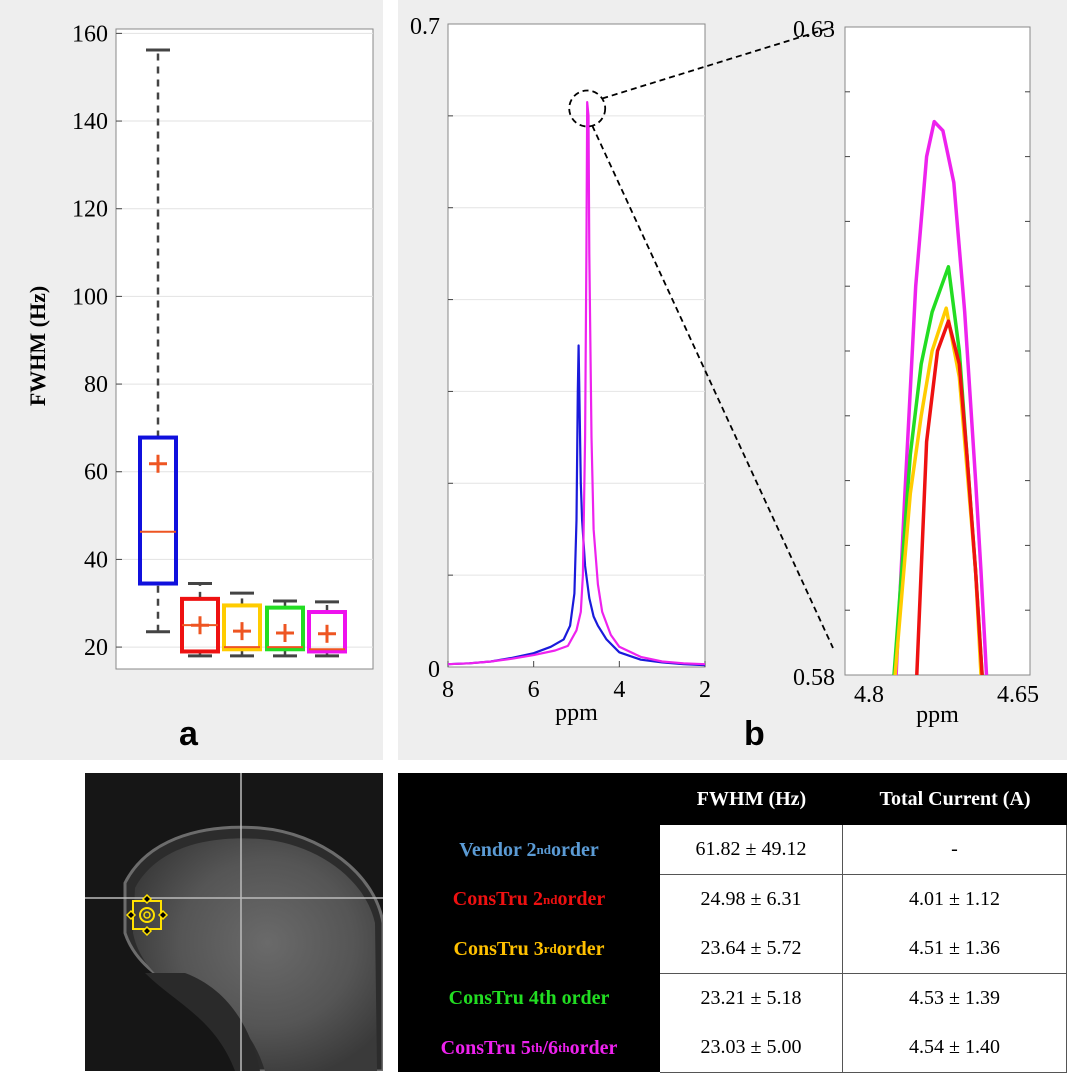 The width and height of the screenshot is (1067, 1073). What do you see at coordinates (751, 1048) in the screenshot?
I see `fwhm-cell: 23.03 ± 5.00` at bounding box center [751, 1048].